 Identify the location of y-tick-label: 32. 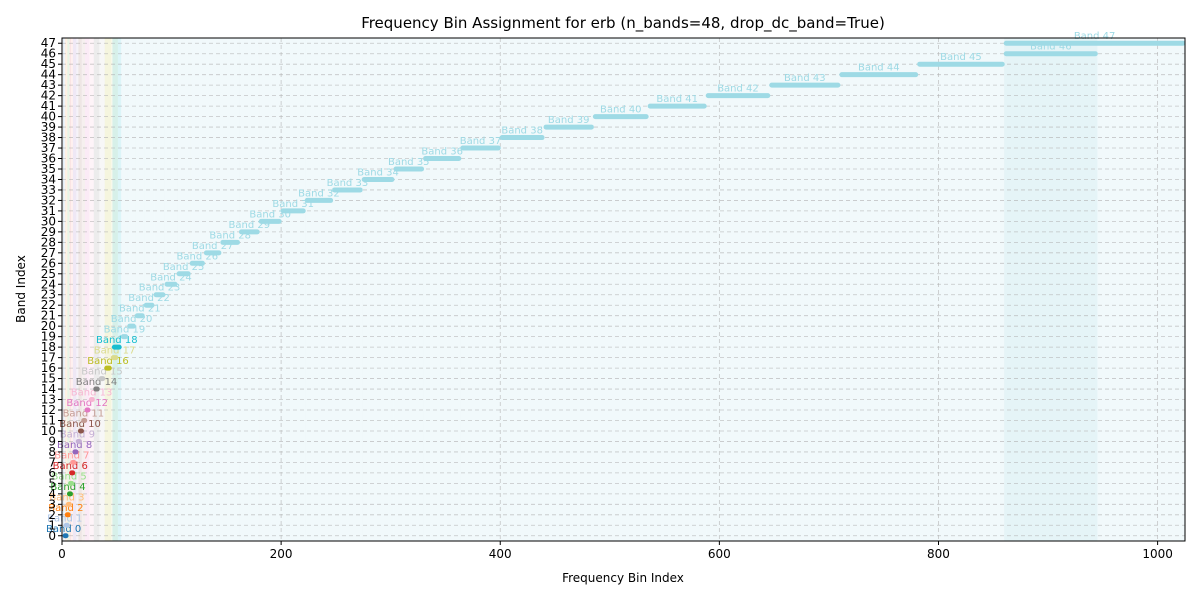
(48, 200).